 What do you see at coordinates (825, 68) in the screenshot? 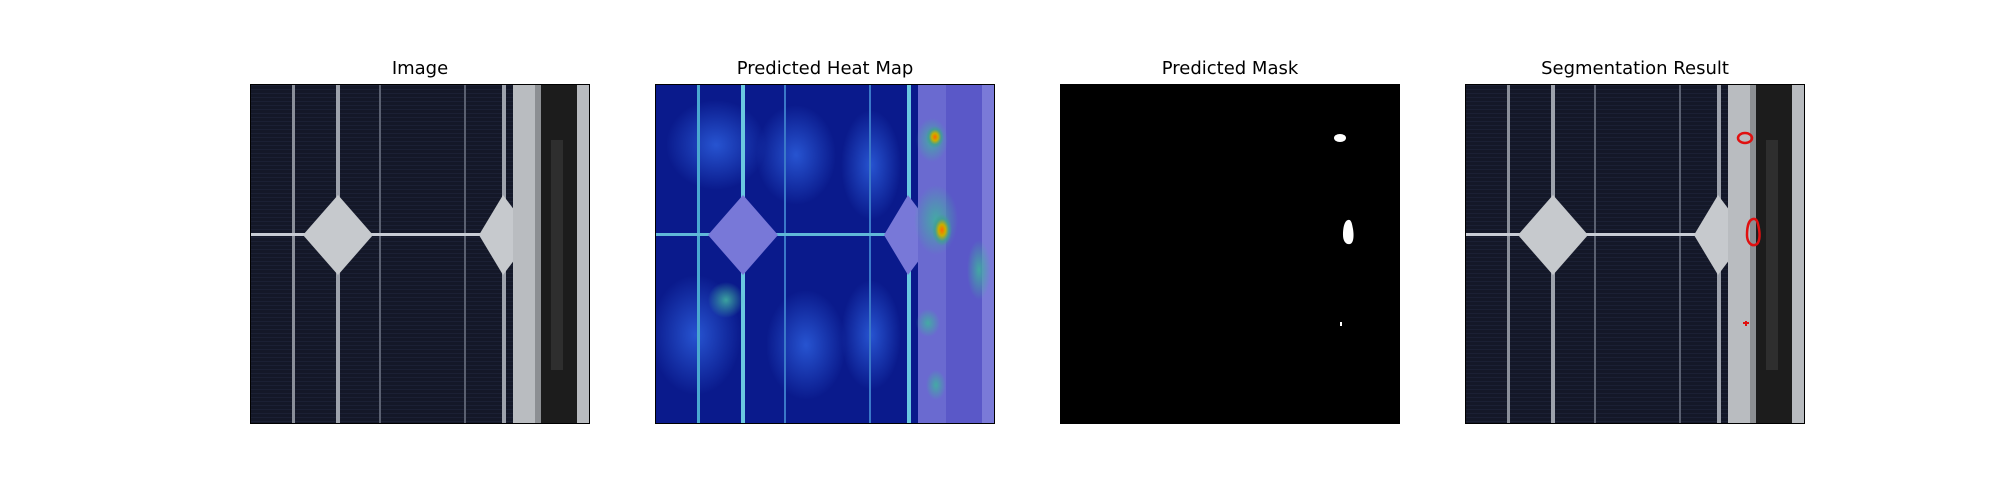
I see `panel-title: Predicted Heat Map` at bounding box center [825, 68].